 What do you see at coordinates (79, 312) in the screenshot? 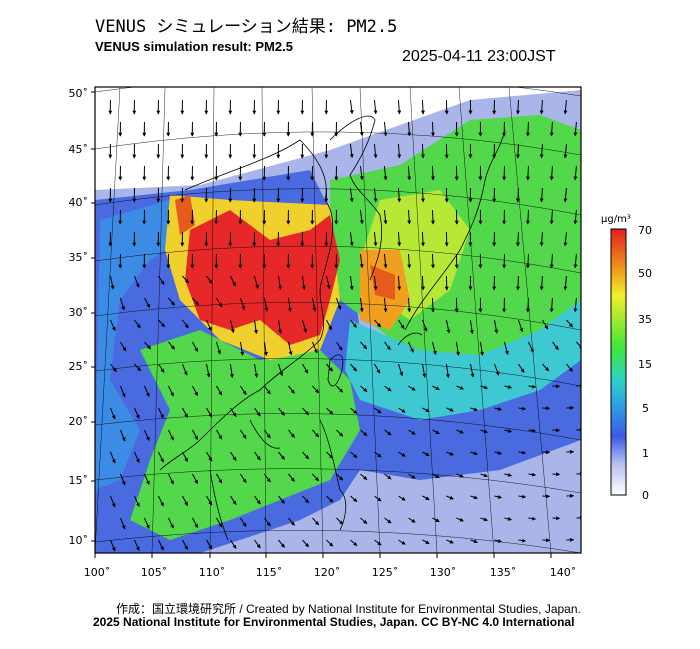
I see `lat-label: 30˚` at bounding box center [79, 312].